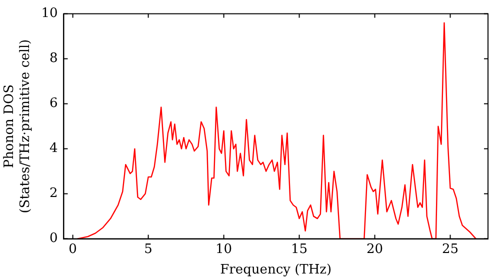  What do you see at coordinates (450, 249) in the screenshot?
I see `x-tick-label: 25` at bounding box center [450, 249].